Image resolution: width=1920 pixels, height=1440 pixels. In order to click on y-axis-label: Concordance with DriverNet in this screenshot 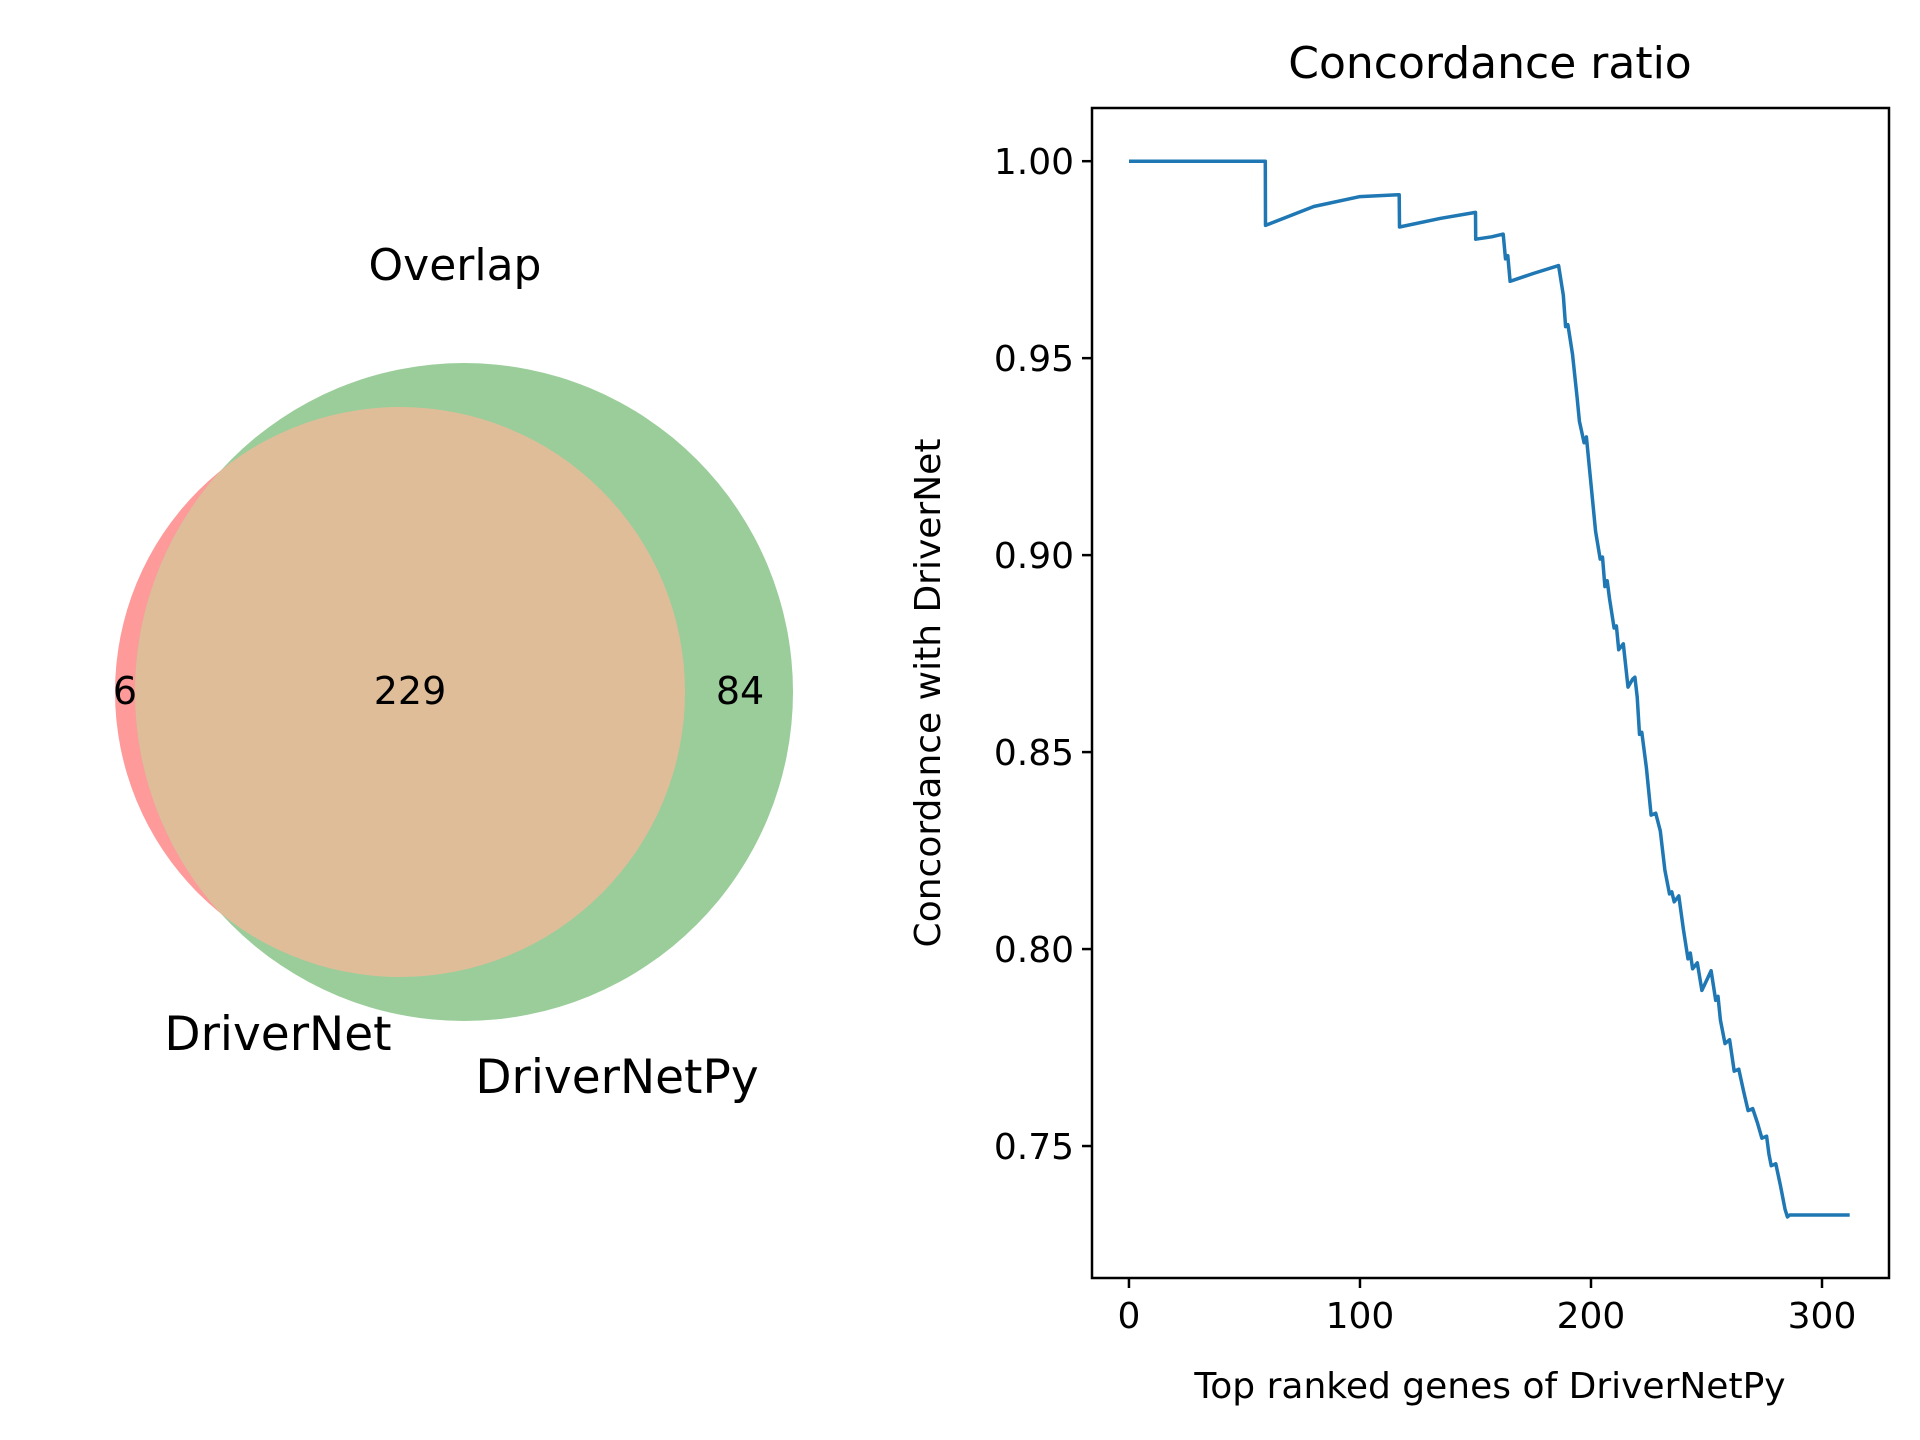, I will do `click(928, 693)`.